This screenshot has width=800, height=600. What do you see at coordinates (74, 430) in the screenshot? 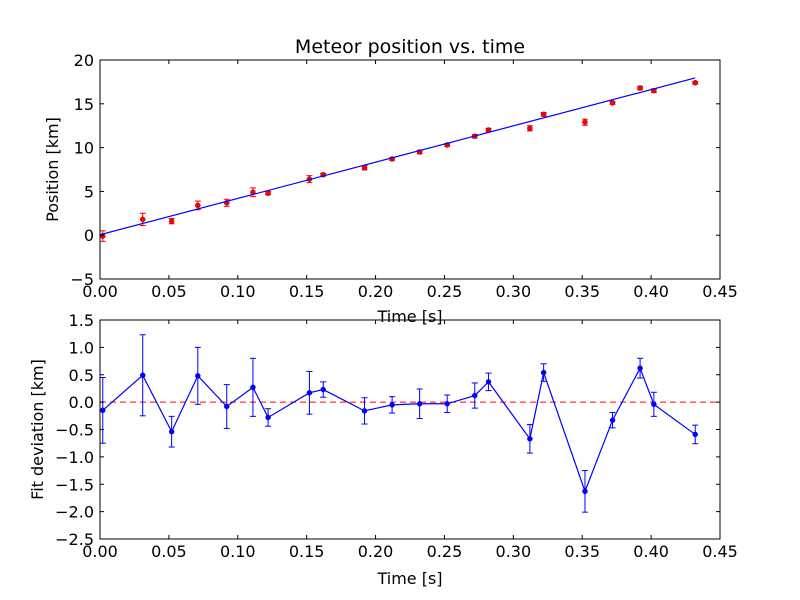
I see `y-tick-label: −0.5` at bounding box center [74, 430].